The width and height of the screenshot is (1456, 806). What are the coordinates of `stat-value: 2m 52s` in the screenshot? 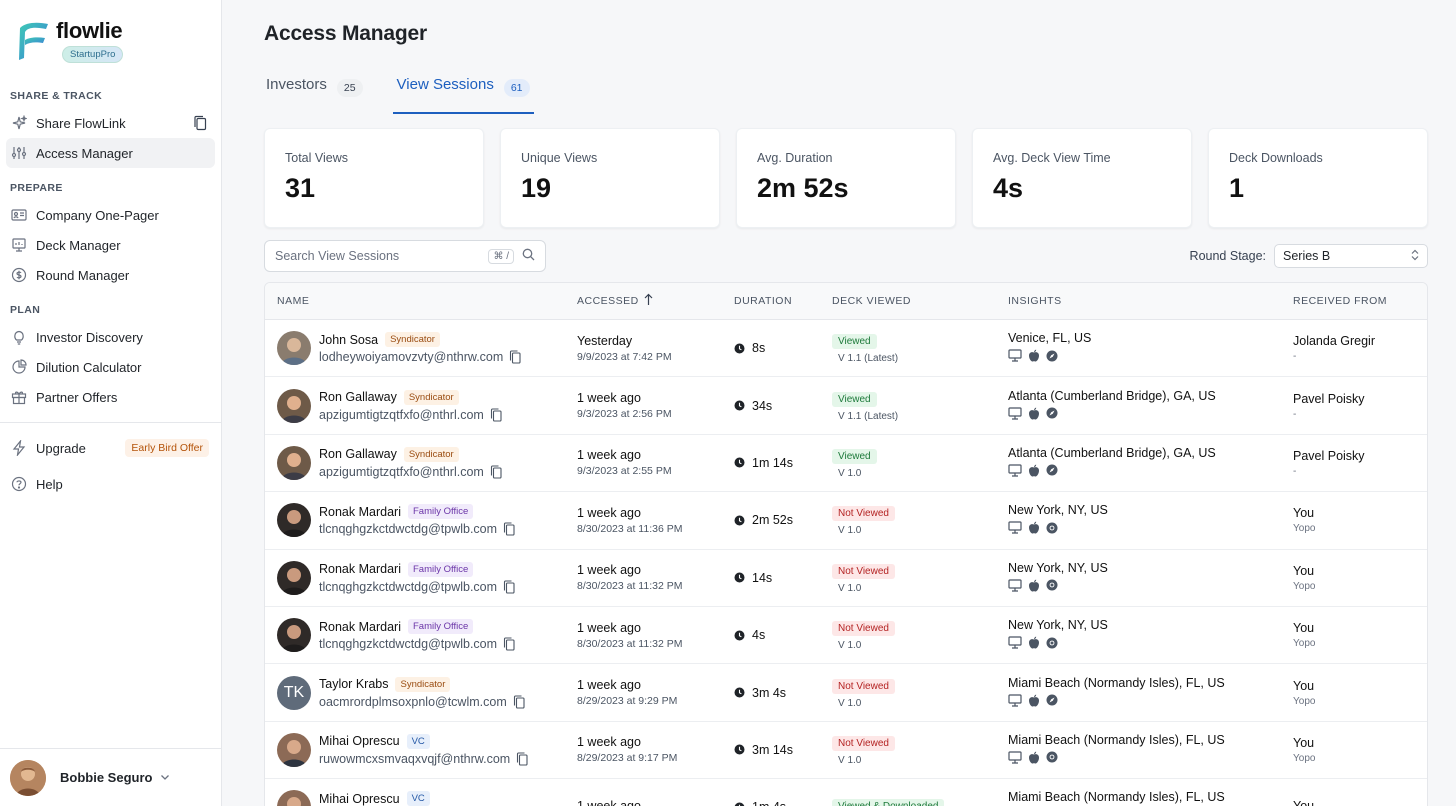 It's located at (803, 188).